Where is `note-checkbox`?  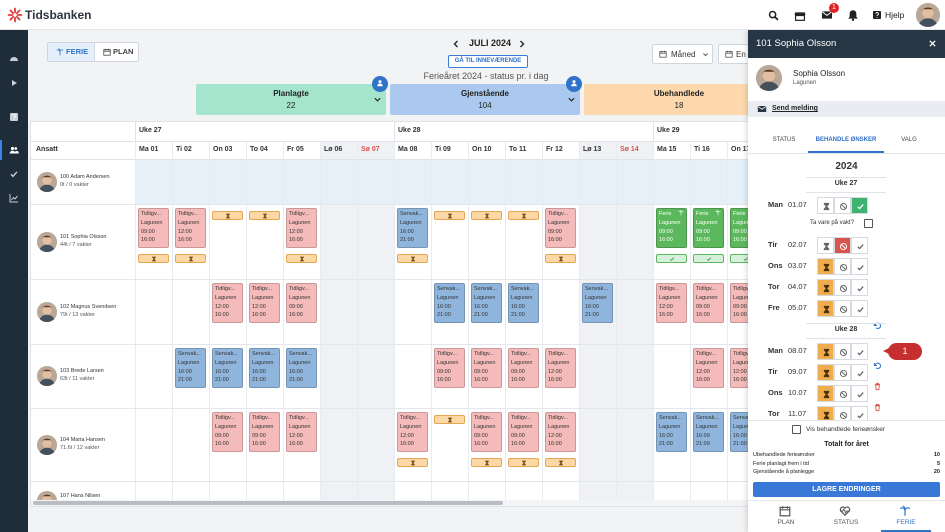 note-checkbox is located at coordinates (868, 223).